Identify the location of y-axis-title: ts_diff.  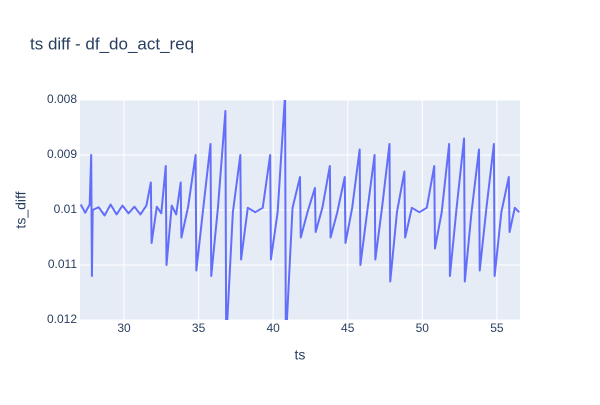
(21, 209).